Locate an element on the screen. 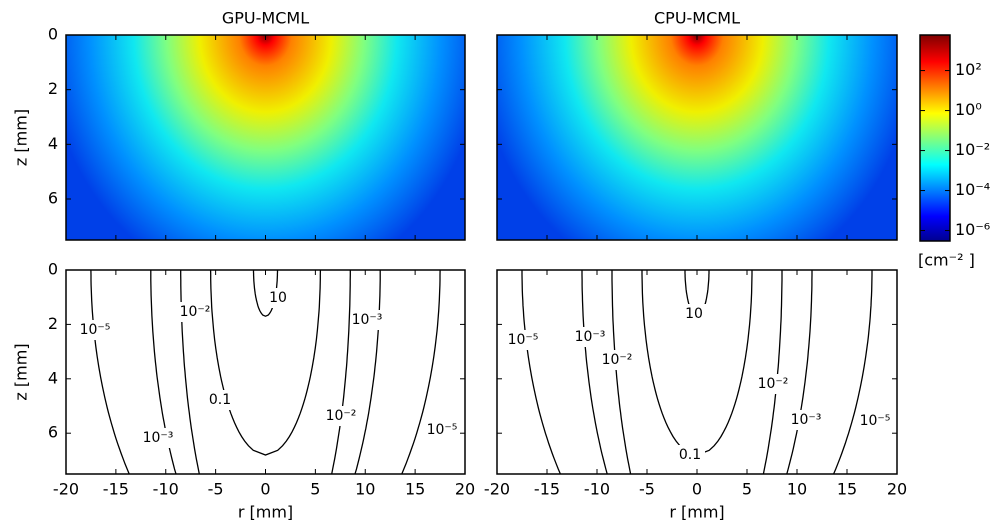 This screenshot has width=998, height=531. colorbar-tick-label: 10⁻² is located at coordinates (972, 149).